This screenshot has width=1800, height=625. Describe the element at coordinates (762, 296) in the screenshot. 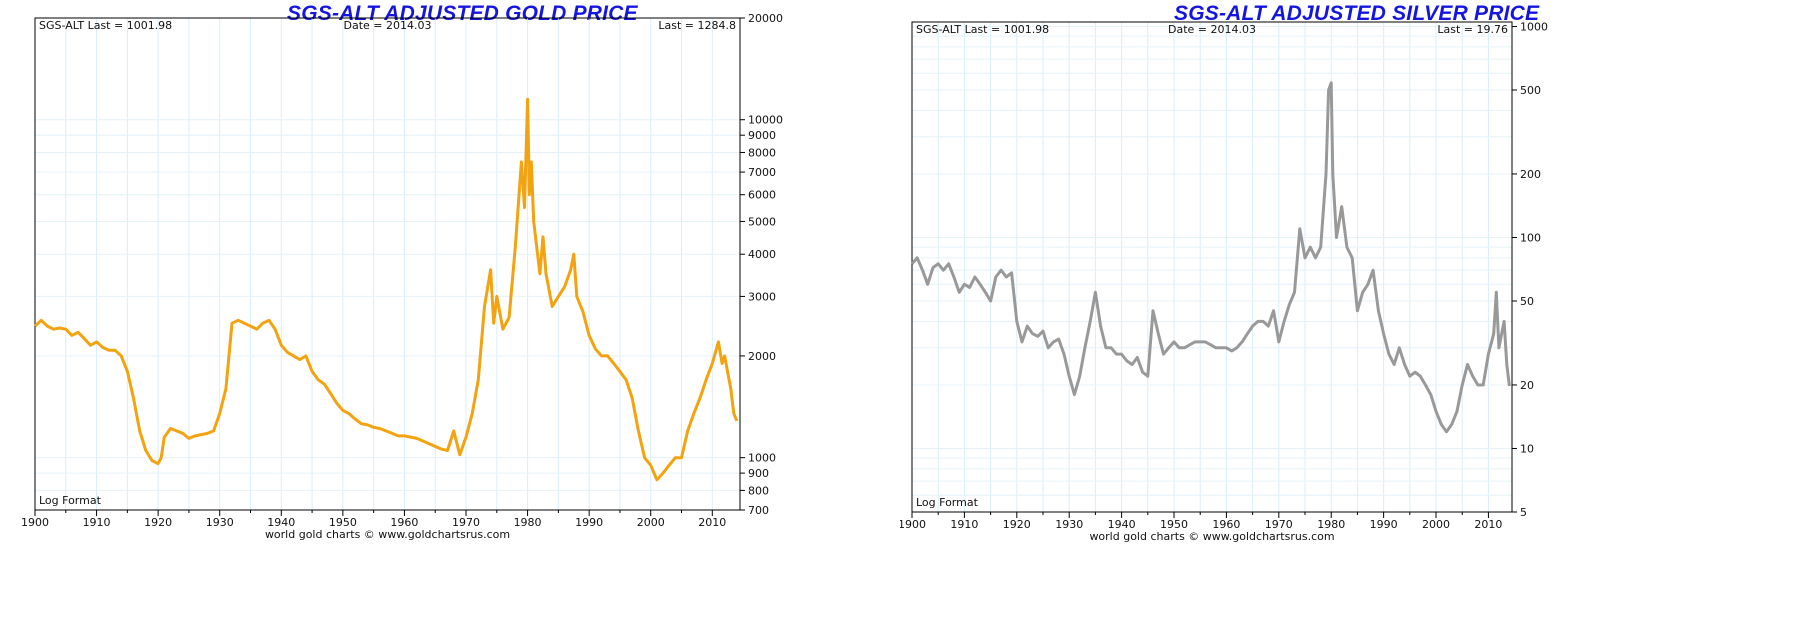

I see `y-tick-label: 3000` at that location.